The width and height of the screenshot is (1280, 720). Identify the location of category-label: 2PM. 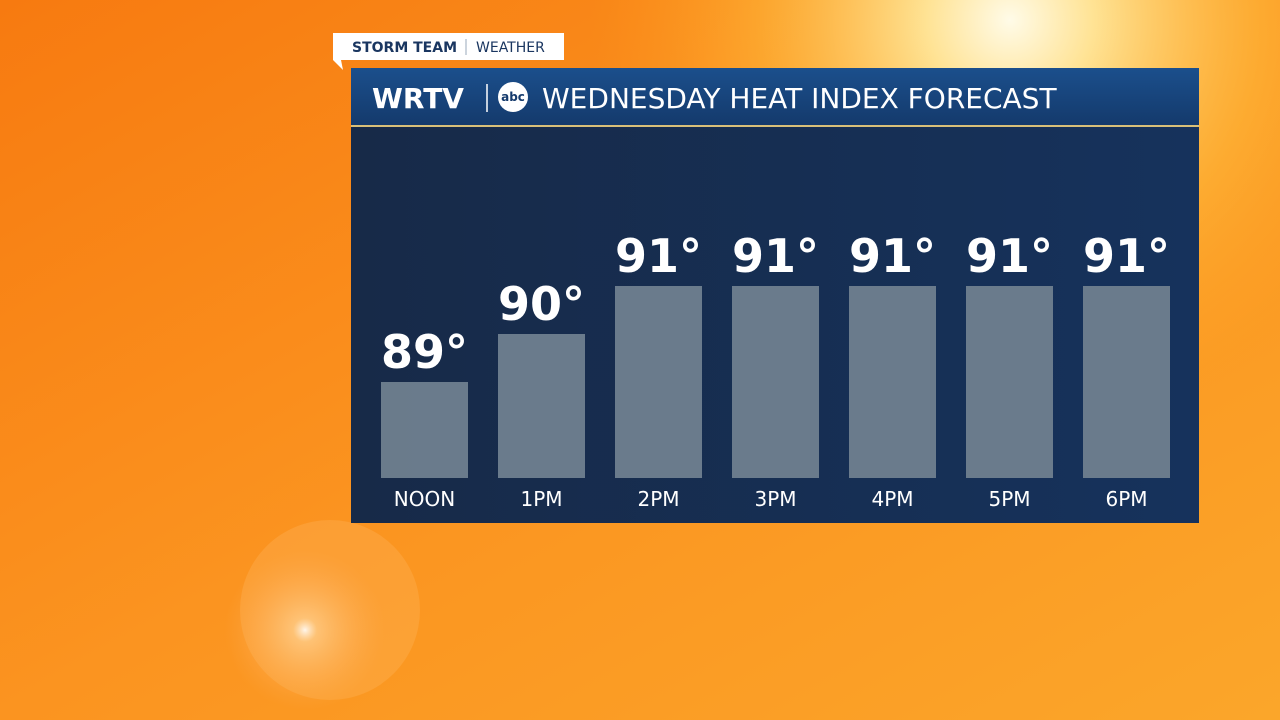
(658, 499).